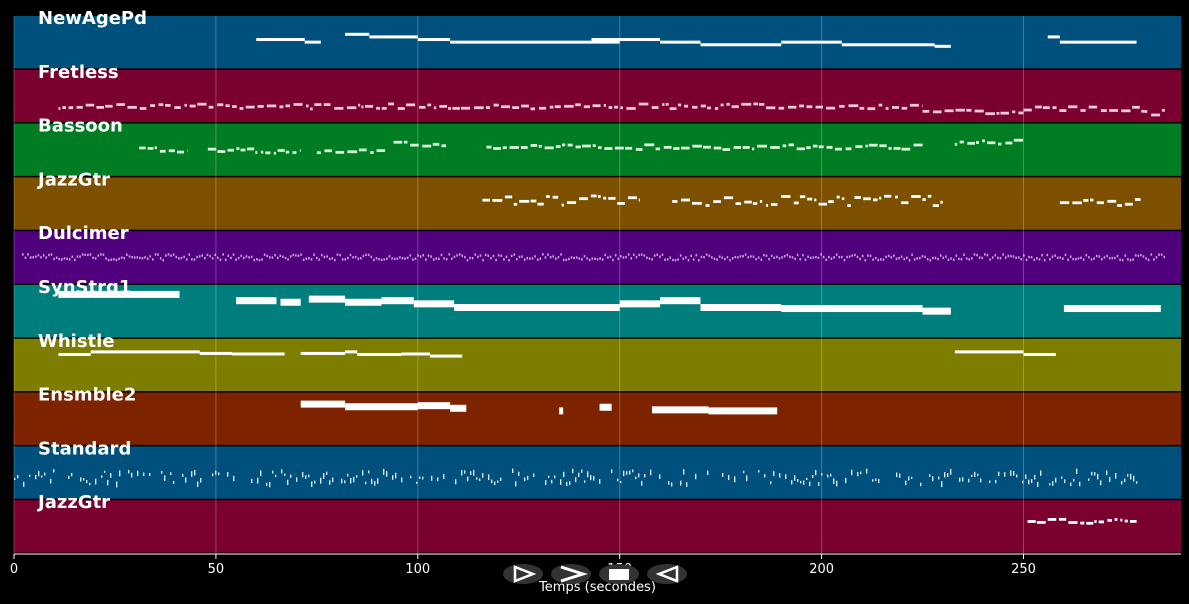 This screenshot has height=604, width=1189. I want to click on forward-button, so click(571, 574).